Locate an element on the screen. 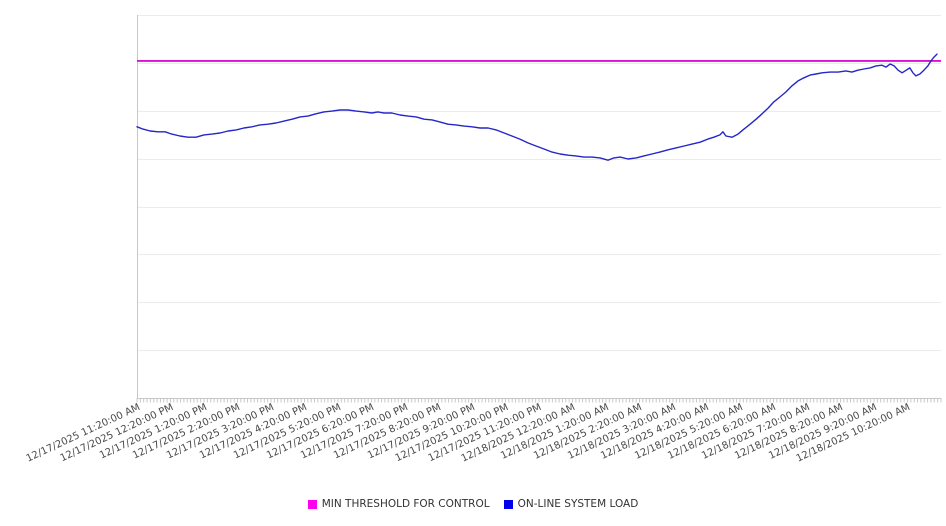  legend-item-system-load: ON-LINE SYSTEM LOAD is located at coordinates (571, 504).